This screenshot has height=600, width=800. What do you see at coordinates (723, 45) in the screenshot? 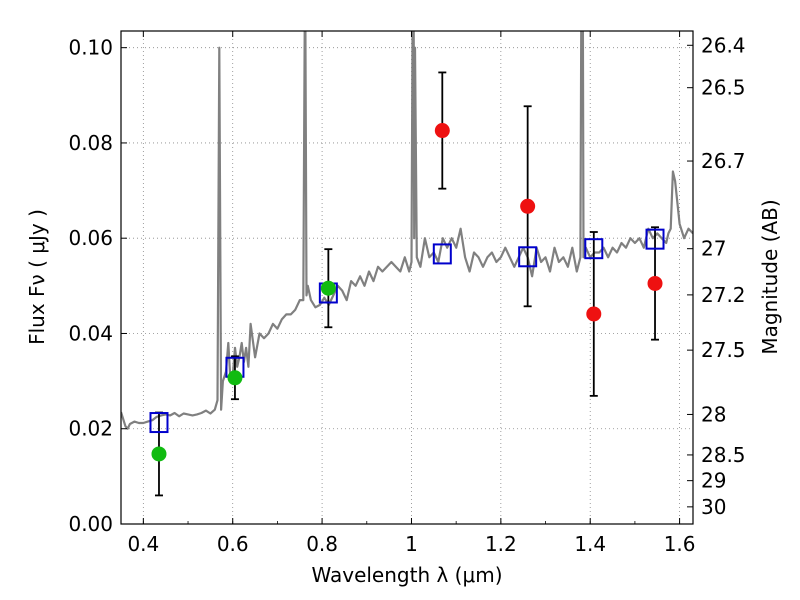
I see `y2-tick-label: 26.4` at bounding box center [723, 45].